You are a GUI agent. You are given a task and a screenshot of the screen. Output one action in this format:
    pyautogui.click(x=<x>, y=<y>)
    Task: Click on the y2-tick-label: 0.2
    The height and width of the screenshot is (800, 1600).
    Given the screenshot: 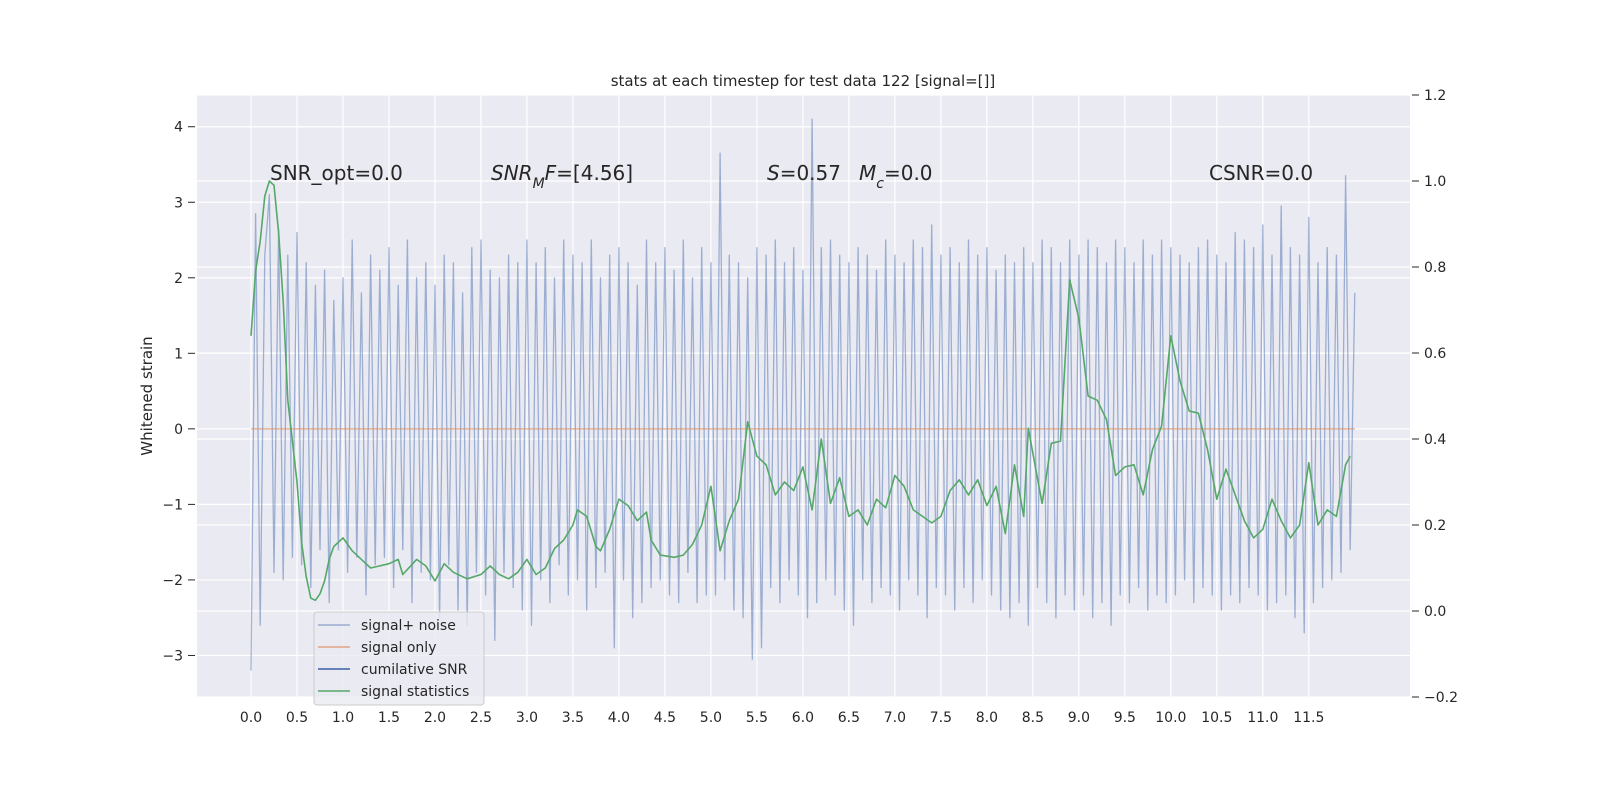 What is the action you would take?
    pyautogui.click(x=1435, y=526)
    